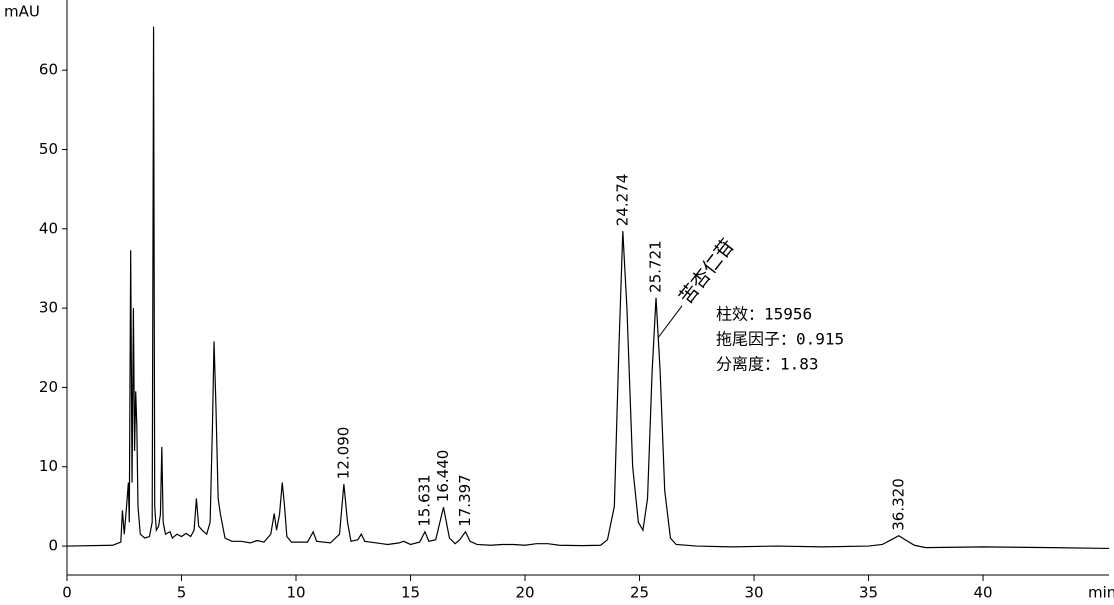 The height and width of the screenshot is (605, 1114). I want to click on x-tick-label: 25, so click(639, 593).